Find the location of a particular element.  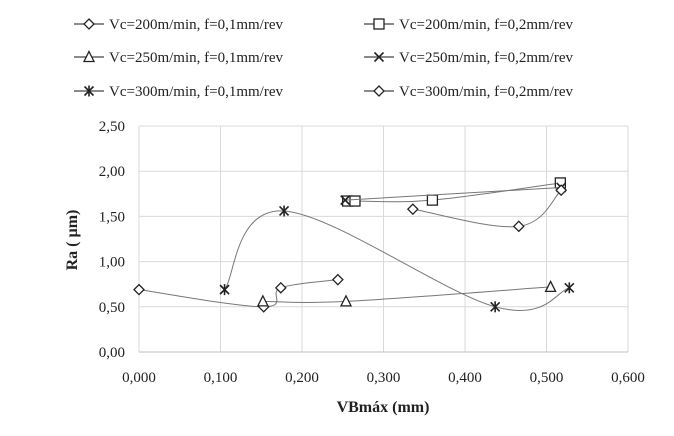

y-tick-label: 0,00 is located at coordinates (112, 353).